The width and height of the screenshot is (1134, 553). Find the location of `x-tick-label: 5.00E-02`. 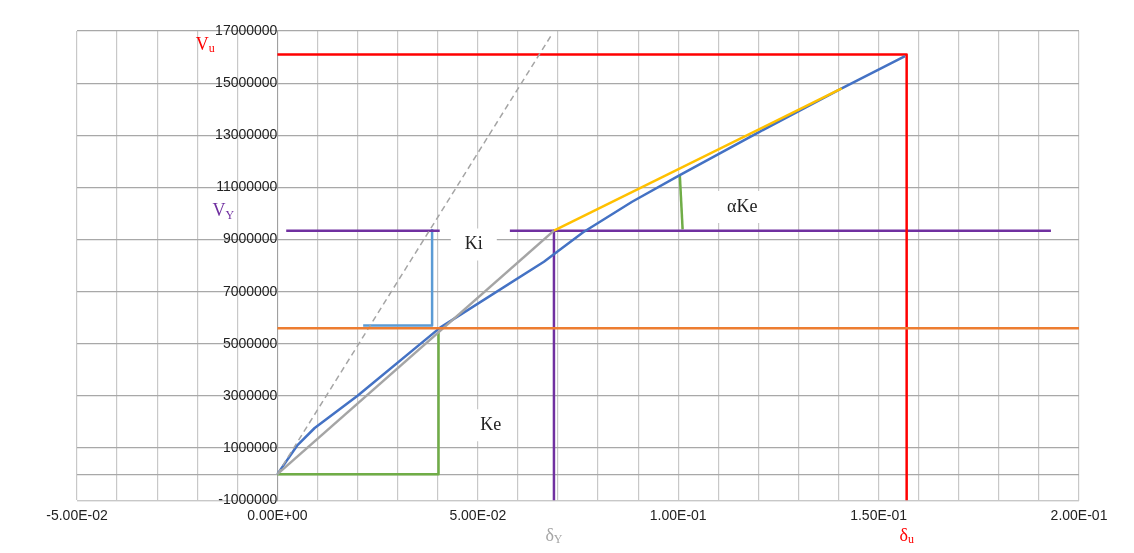

x-tick-label: 5.00E-02 is located at coordinates (478, 515).